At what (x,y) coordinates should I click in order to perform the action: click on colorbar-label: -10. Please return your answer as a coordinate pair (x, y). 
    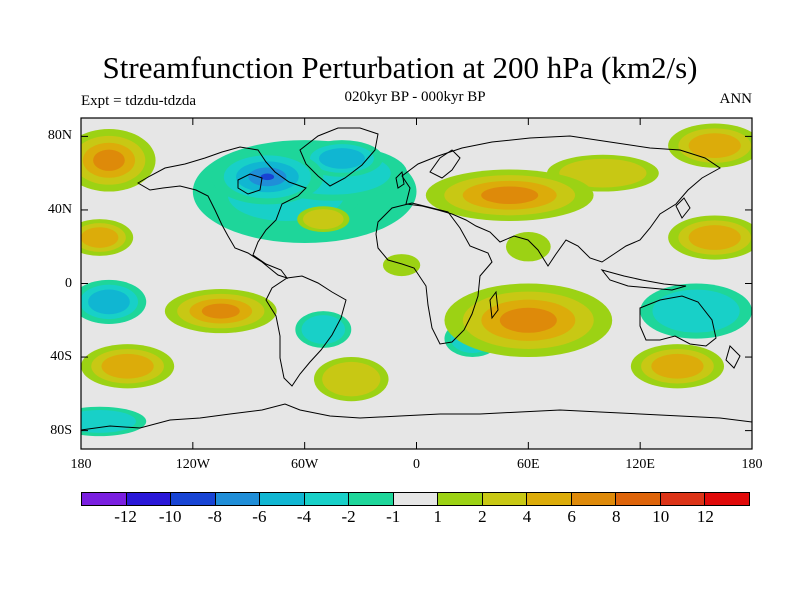
    Looking at the image, I should click on (170, 516).